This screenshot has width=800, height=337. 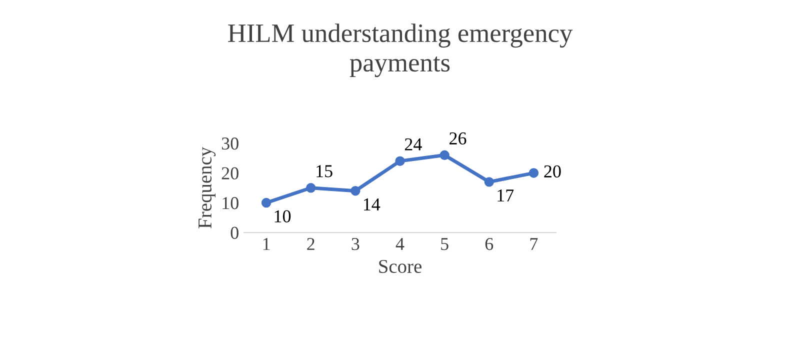 What do you see at coordinates (400, 267) in the screenshot?
I see `x-axis-title: Score` at bounding box center [400, 267].